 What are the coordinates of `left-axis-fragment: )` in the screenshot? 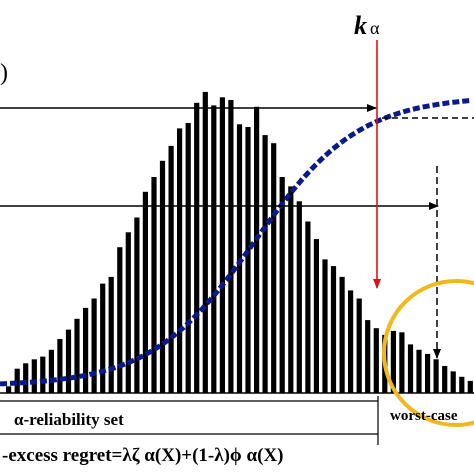 It's located at (4, 73).